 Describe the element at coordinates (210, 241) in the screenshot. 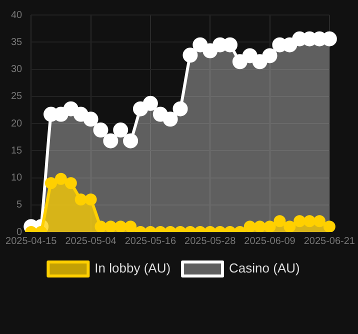

I see `x-tick-label: 2025-05-28` at that location.